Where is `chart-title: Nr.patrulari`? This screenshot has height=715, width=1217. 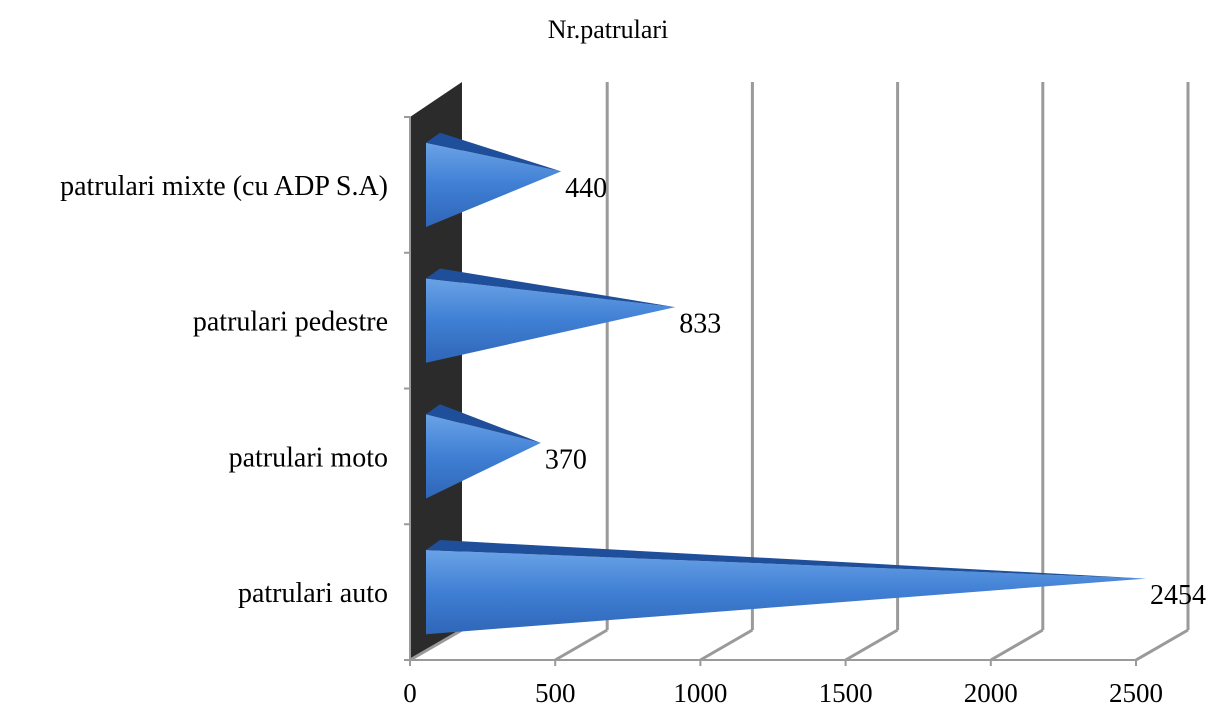 chart-title: Nr.patrulari is located at coordinates (608, 29).